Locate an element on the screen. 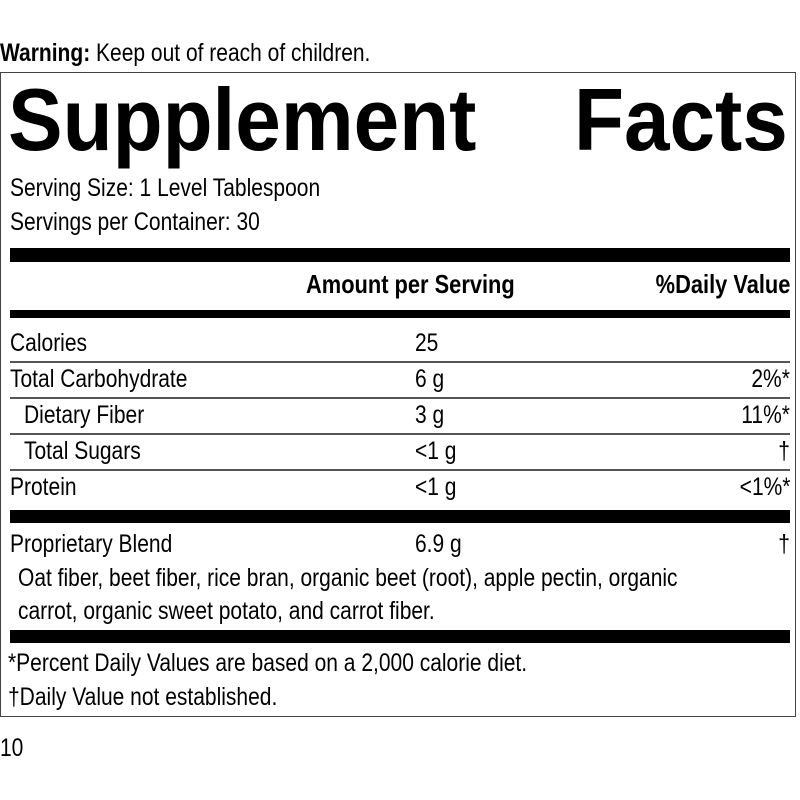 This screenshot has height=800, width=800. nutrient-name: Total Sugars is located at coordinates (82, 451).